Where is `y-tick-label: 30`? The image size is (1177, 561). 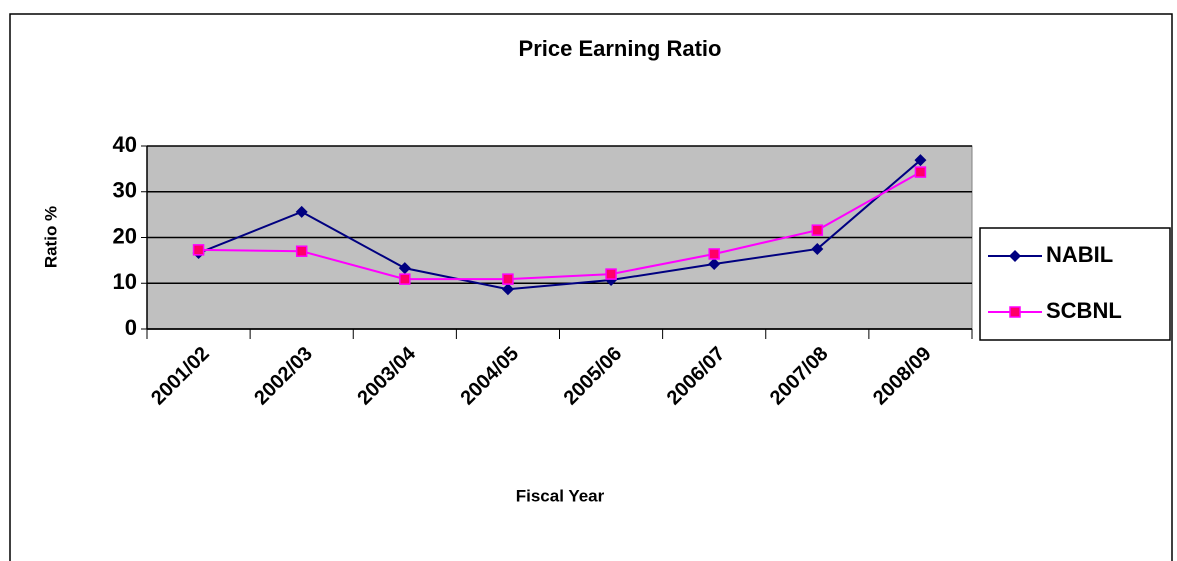
y-tick-label: 30 is located at coordinates (125, 190).